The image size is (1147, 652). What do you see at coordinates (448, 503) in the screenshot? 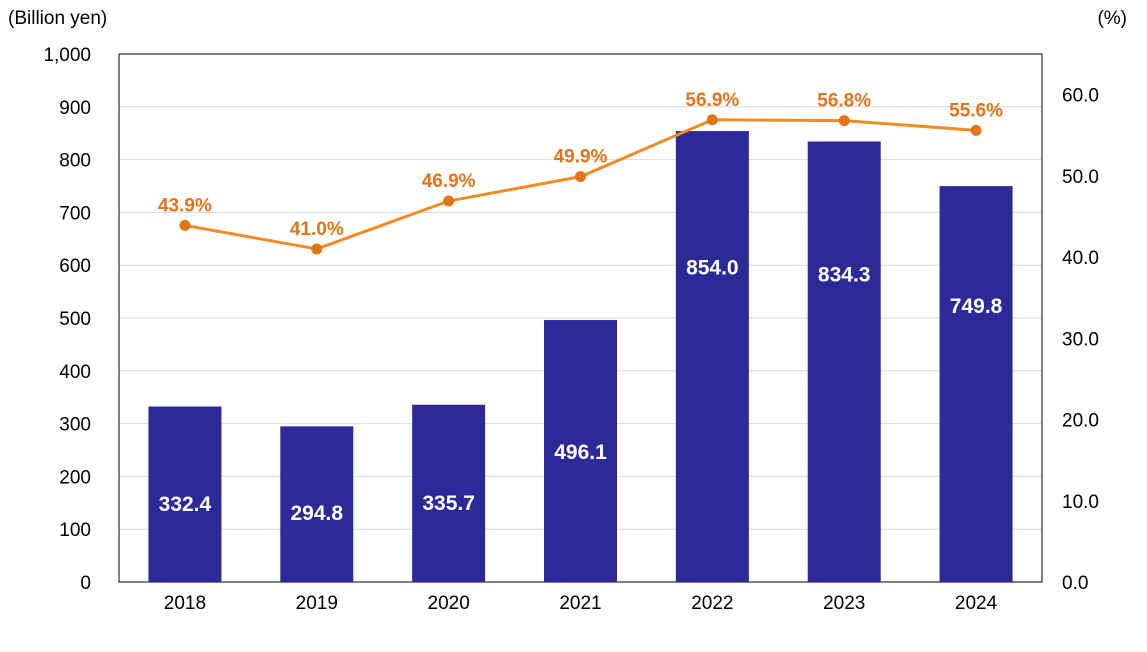
I see `bar-data-label: 335.7` at bounding box center [448, 503].